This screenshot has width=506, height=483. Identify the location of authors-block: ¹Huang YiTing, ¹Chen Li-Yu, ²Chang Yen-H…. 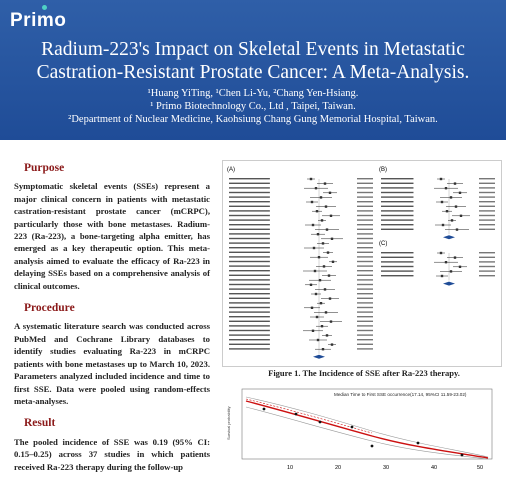
(253, 106).